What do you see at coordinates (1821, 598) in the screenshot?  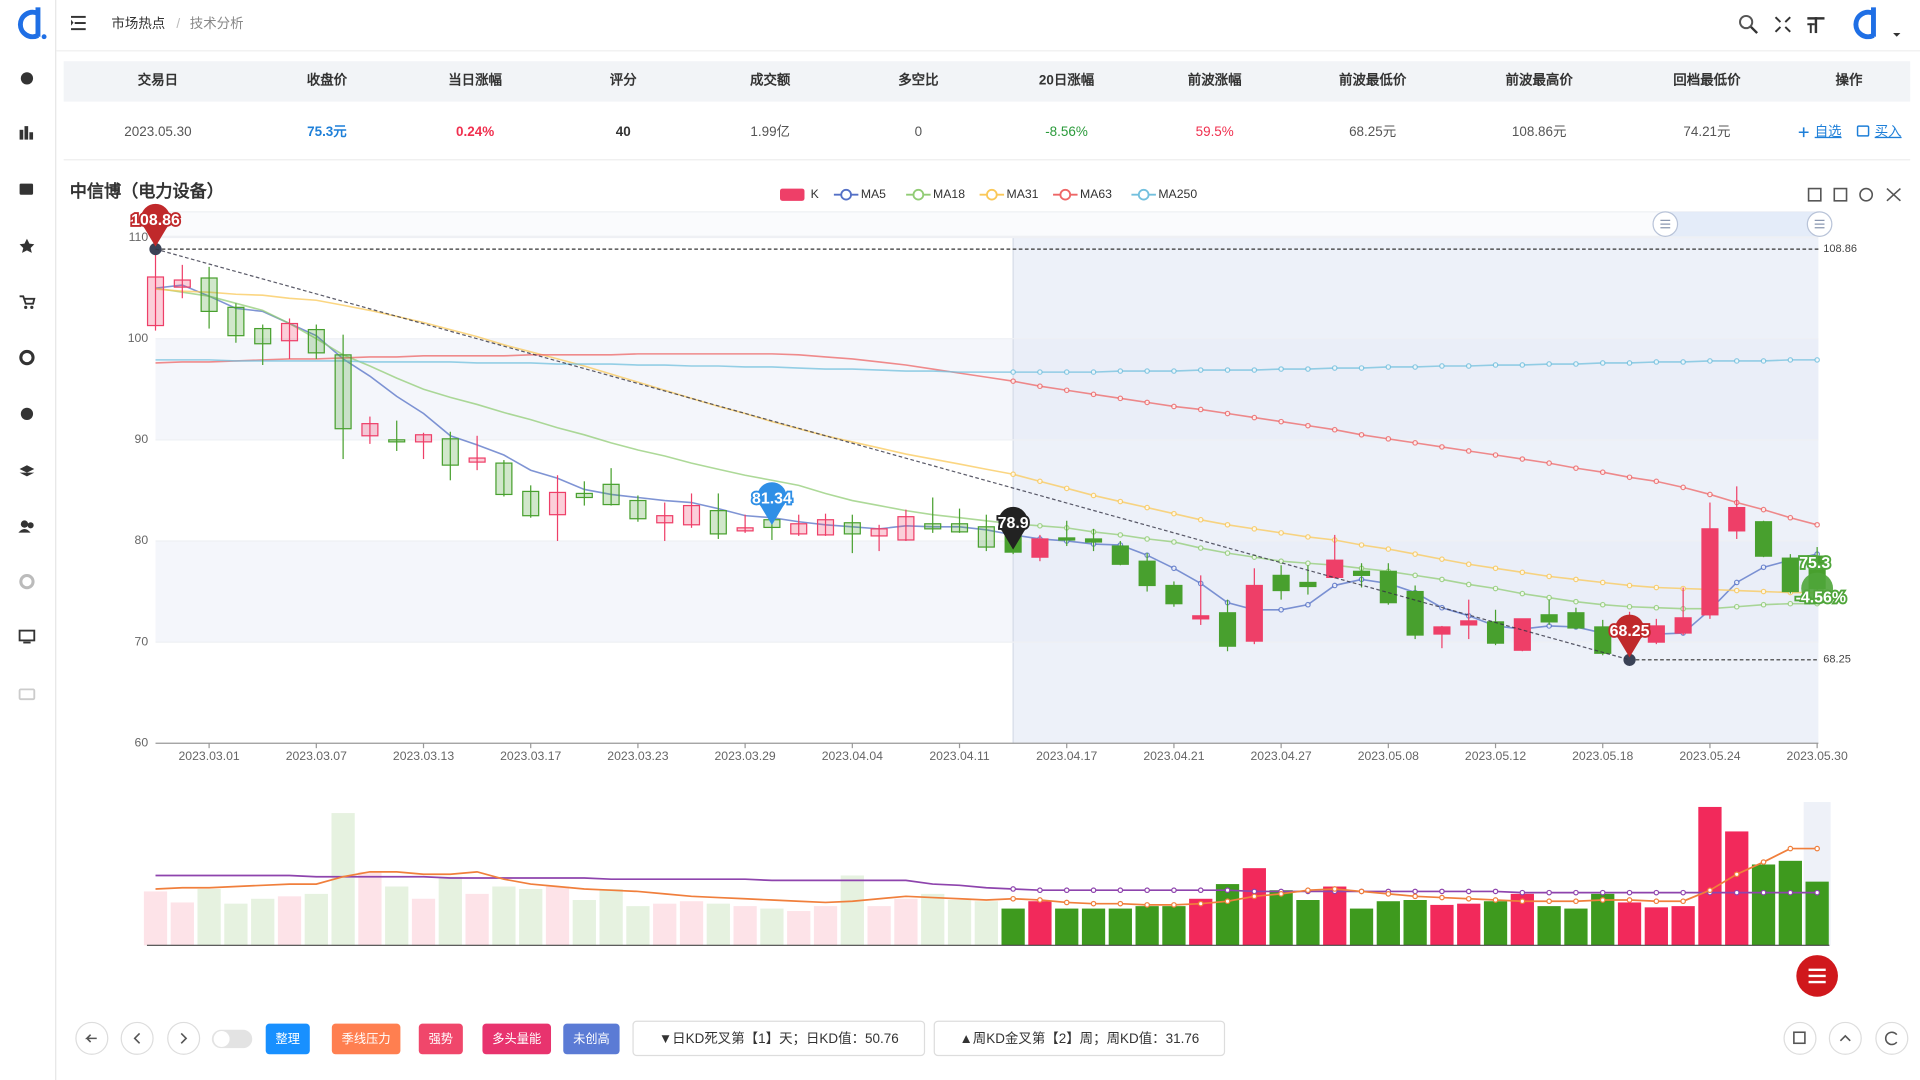 I see `close-marker-change: -4.56%` at bounding box center [1821, 598].